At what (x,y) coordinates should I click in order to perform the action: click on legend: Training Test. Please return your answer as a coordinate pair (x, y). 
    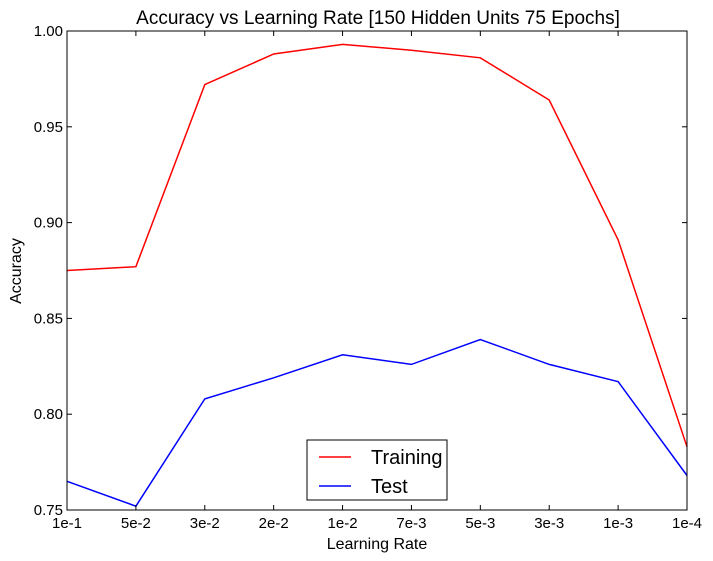
    Looking at the image, I should click on (377, 470).